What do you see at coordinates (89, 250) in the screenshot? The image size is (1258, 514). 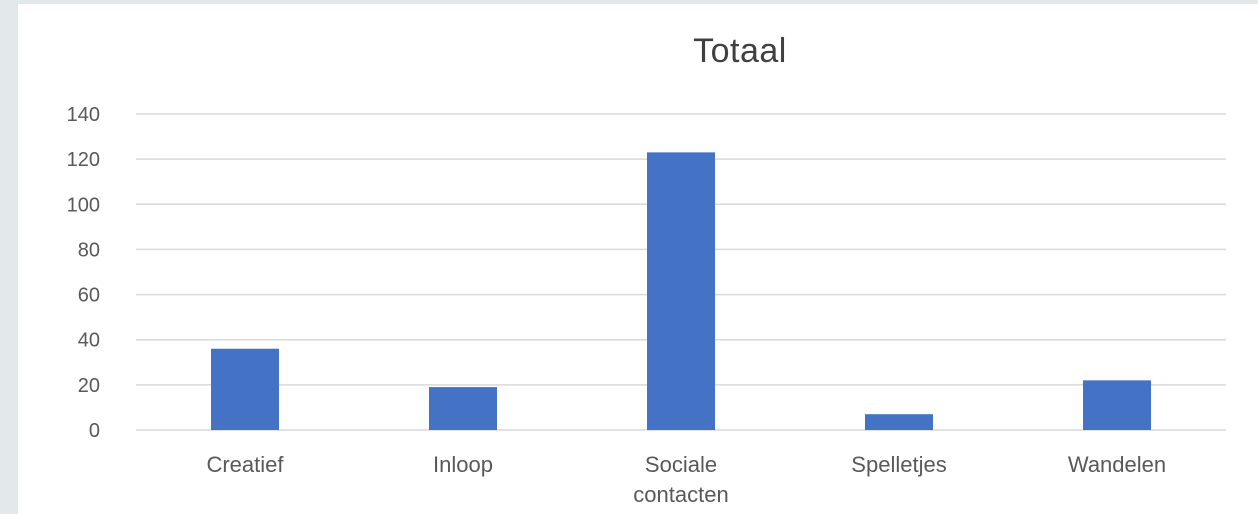 I see `y-tick-label: 80` at bounding box center [89, 250].